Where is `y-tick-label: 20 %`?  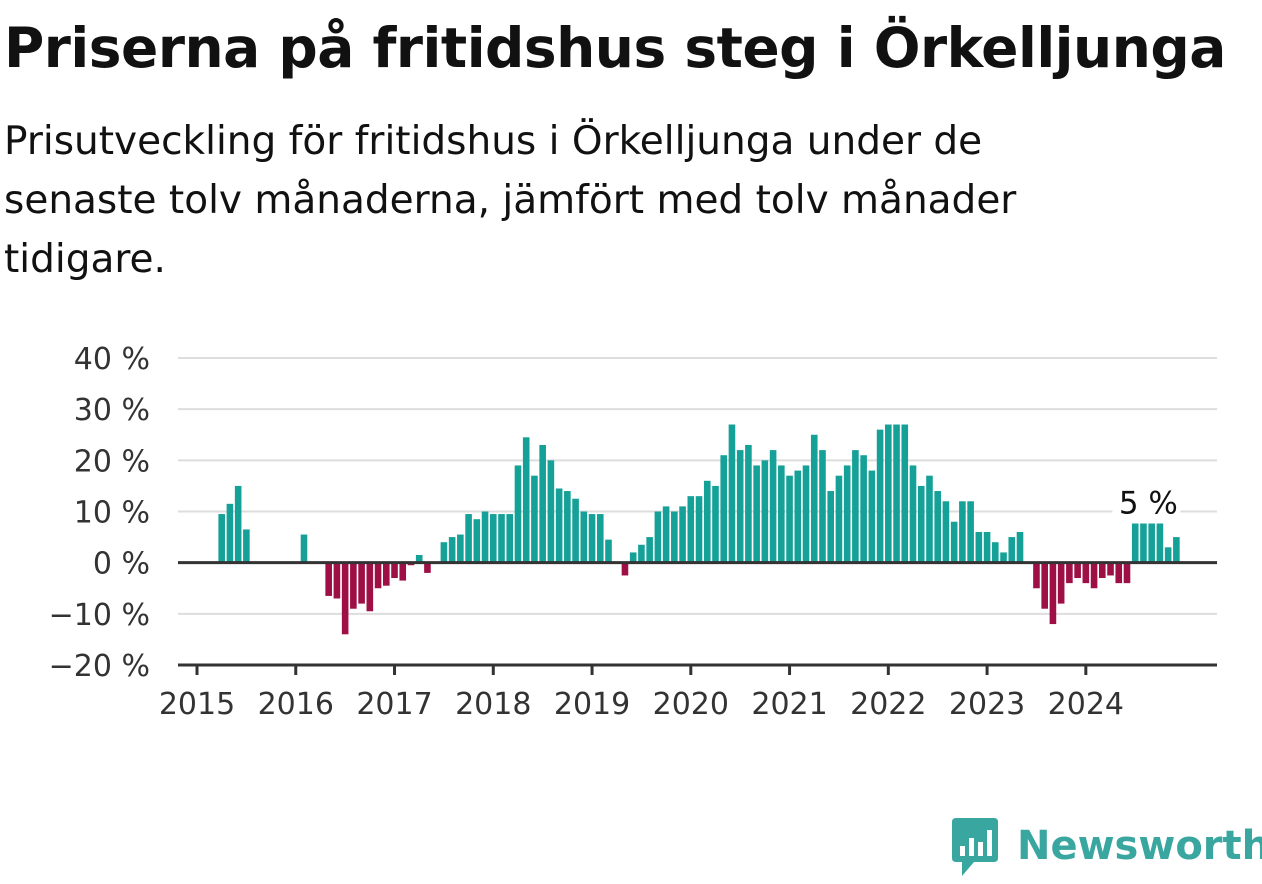 y-tick-label: 20 % is located at coordinates (112, 461).